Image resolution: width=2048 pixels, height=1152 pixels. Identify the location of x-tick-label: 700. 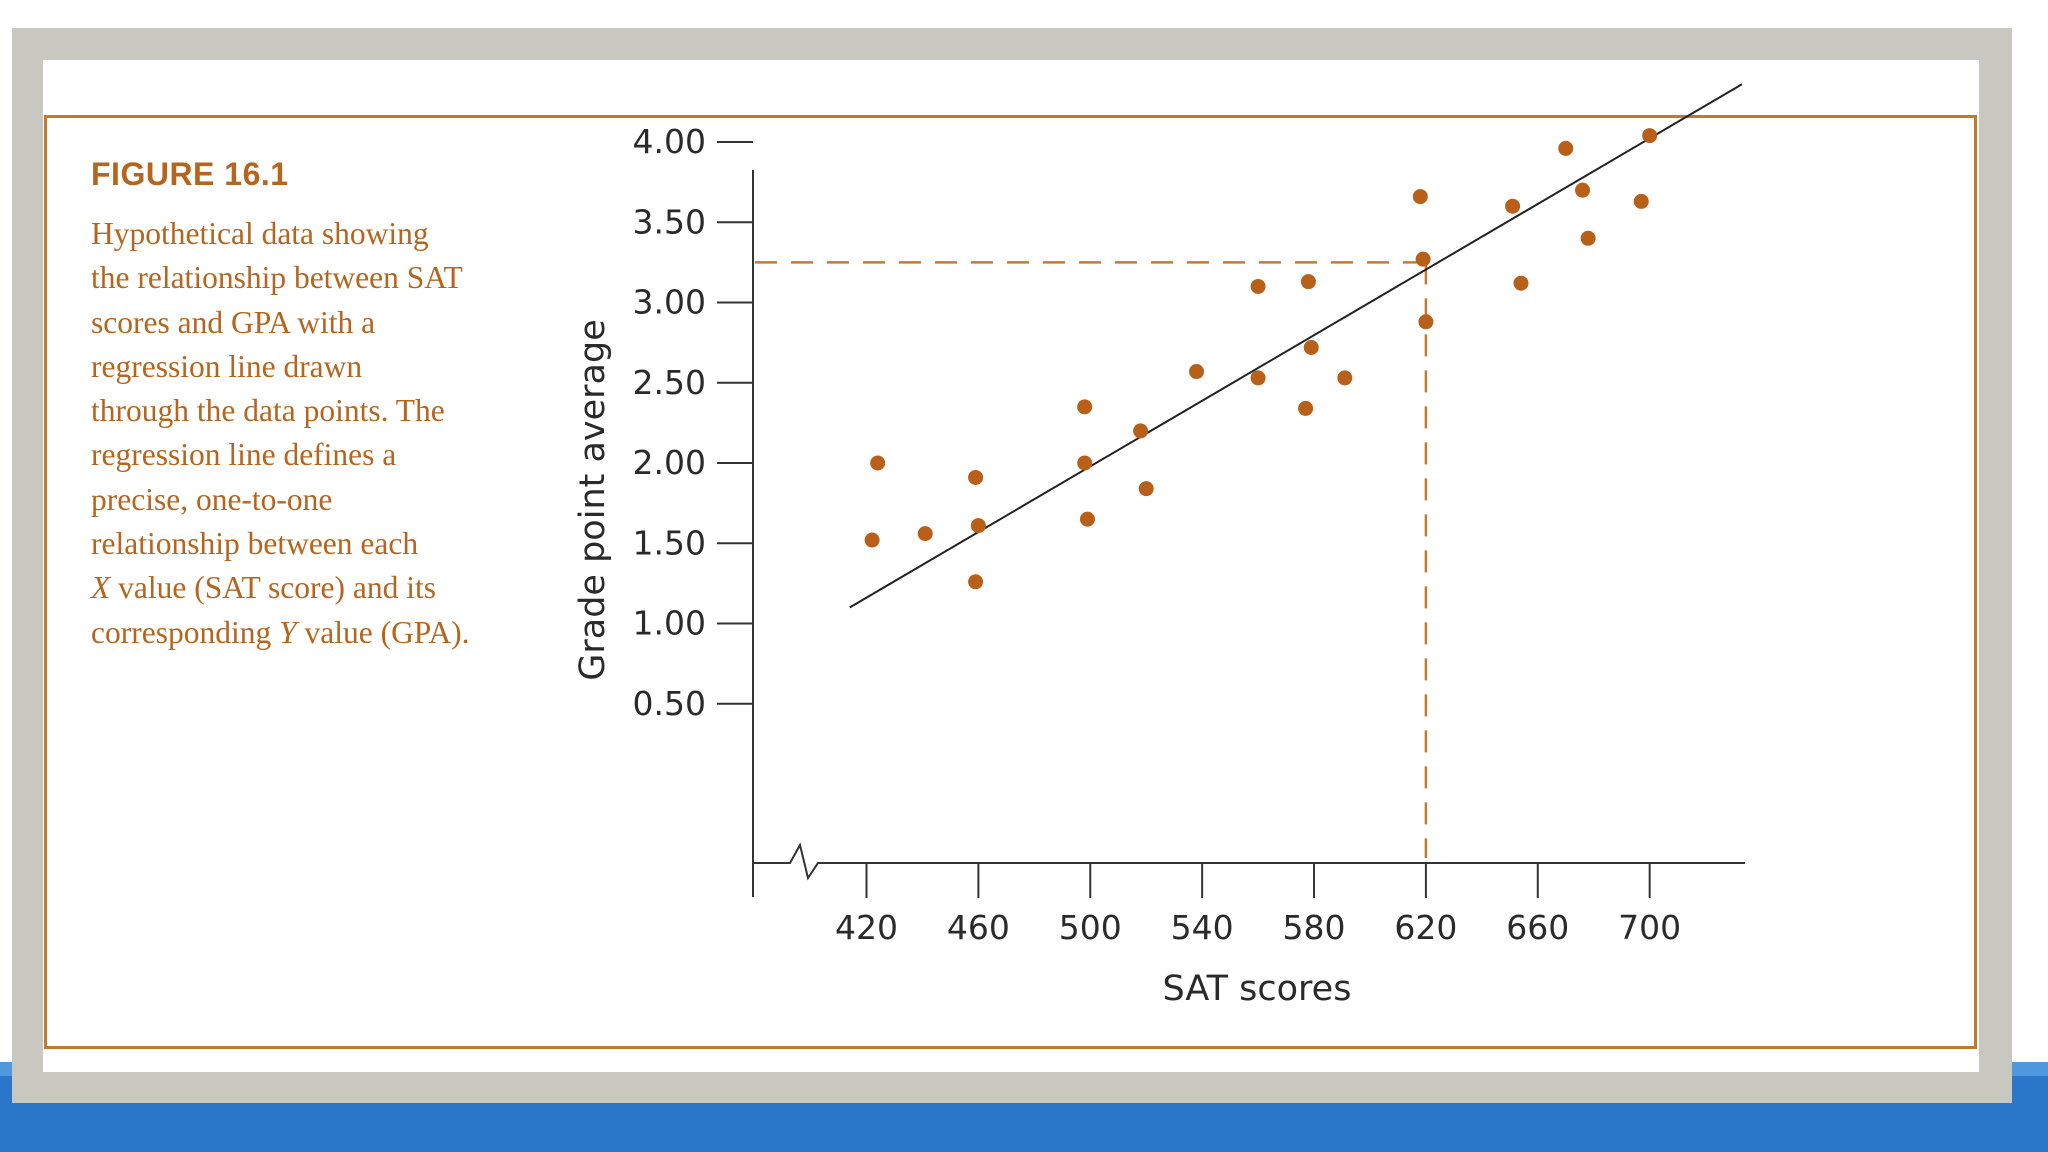
(1649, 927).